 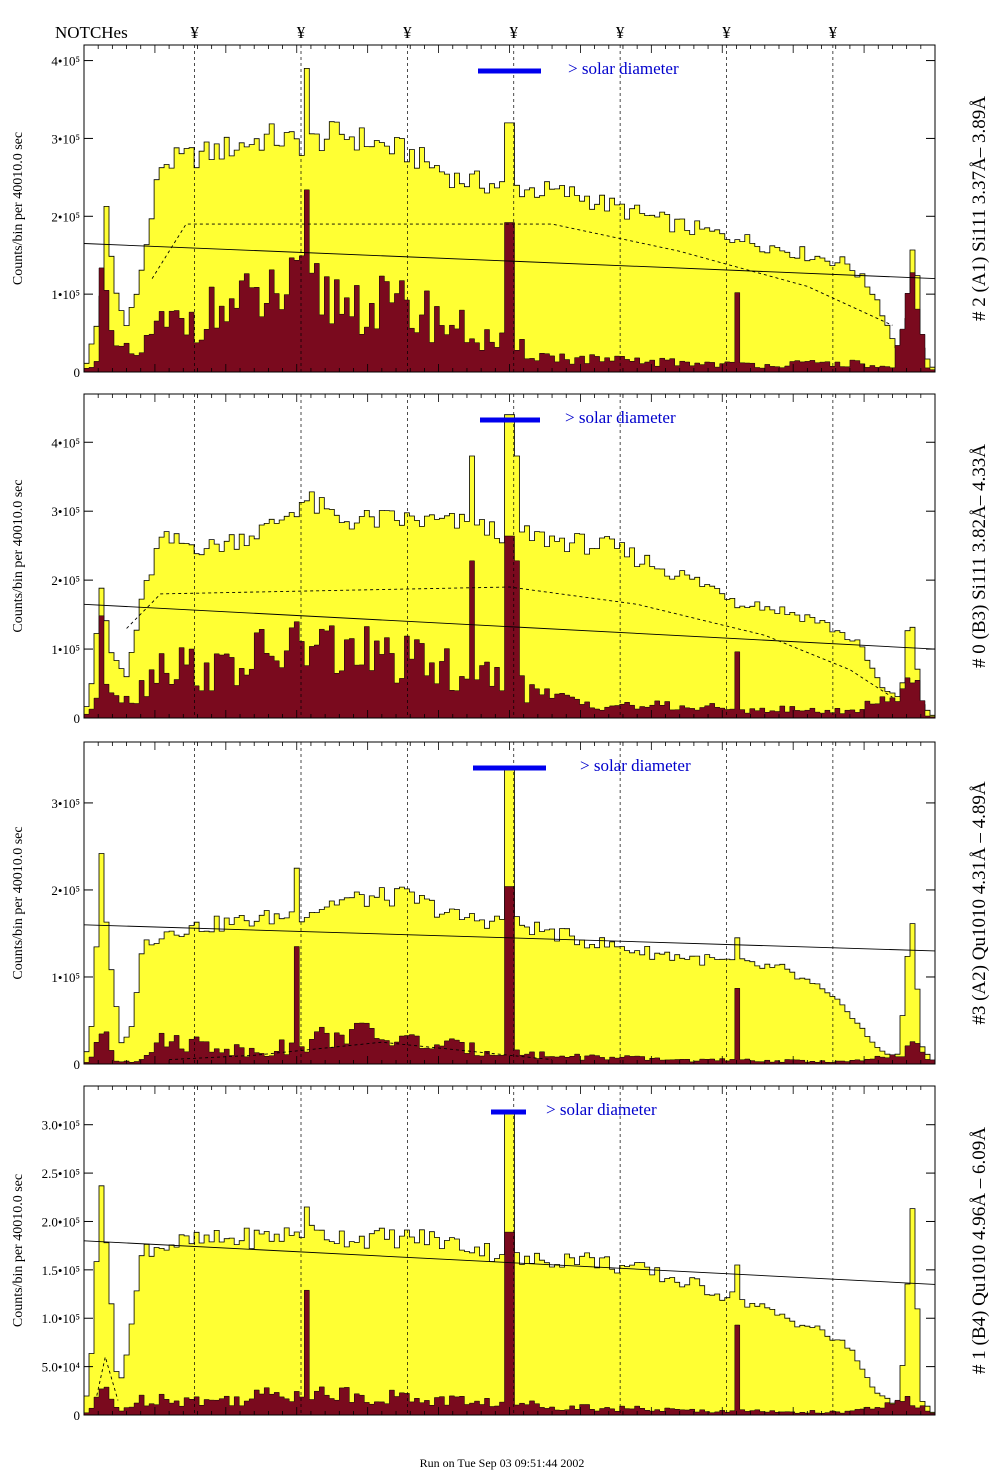 What do you see at coordinates (61, 1221) in the screenshot?
I see `y-tick-label: 2.0•10⁵` at bounding box center [61, 1221].